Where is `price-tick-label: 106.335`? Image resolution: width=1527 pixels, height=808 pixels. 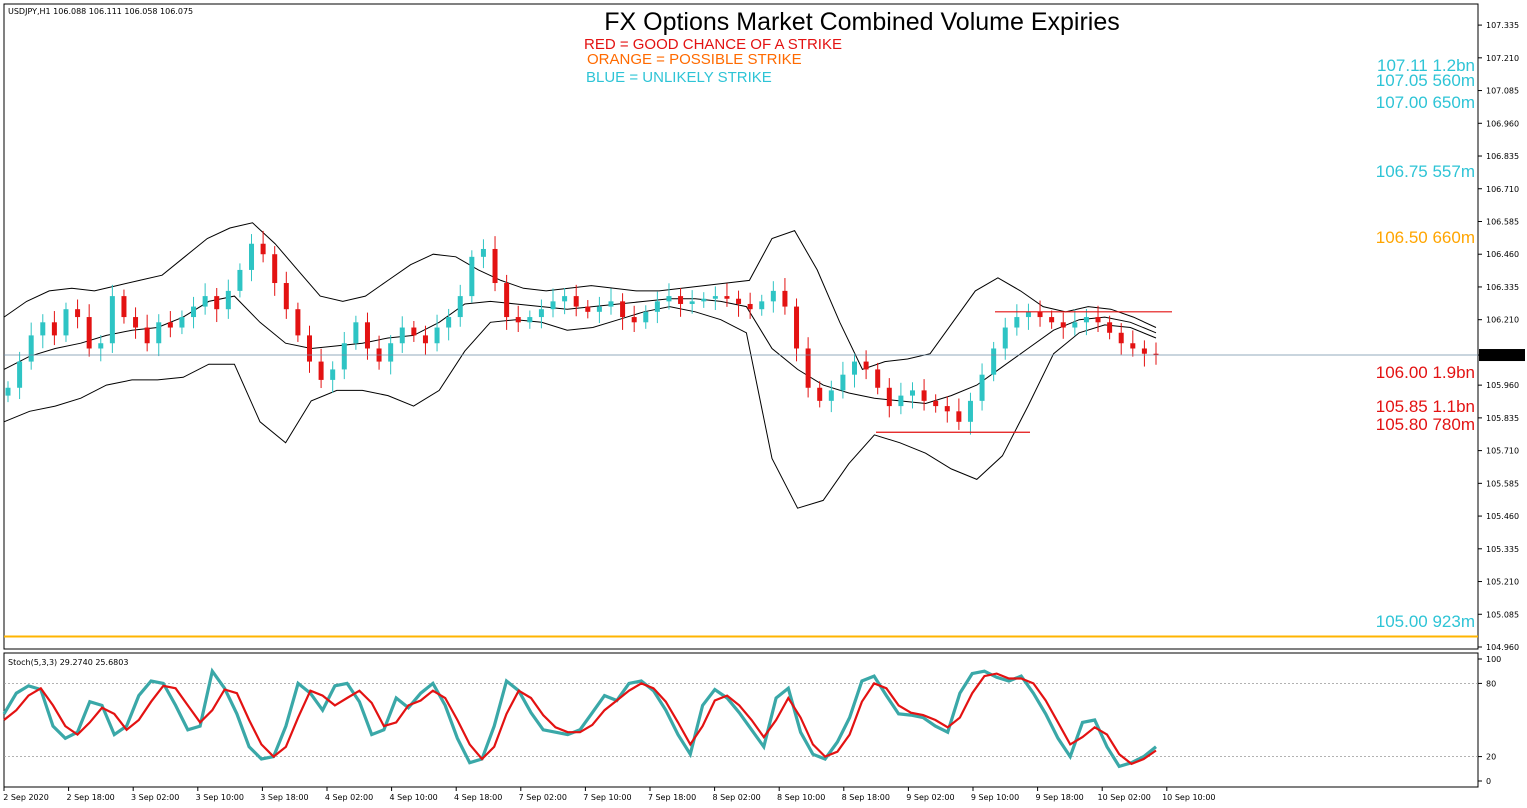
price-tick-label: 106.335 is located at coordinates (1502, 287).